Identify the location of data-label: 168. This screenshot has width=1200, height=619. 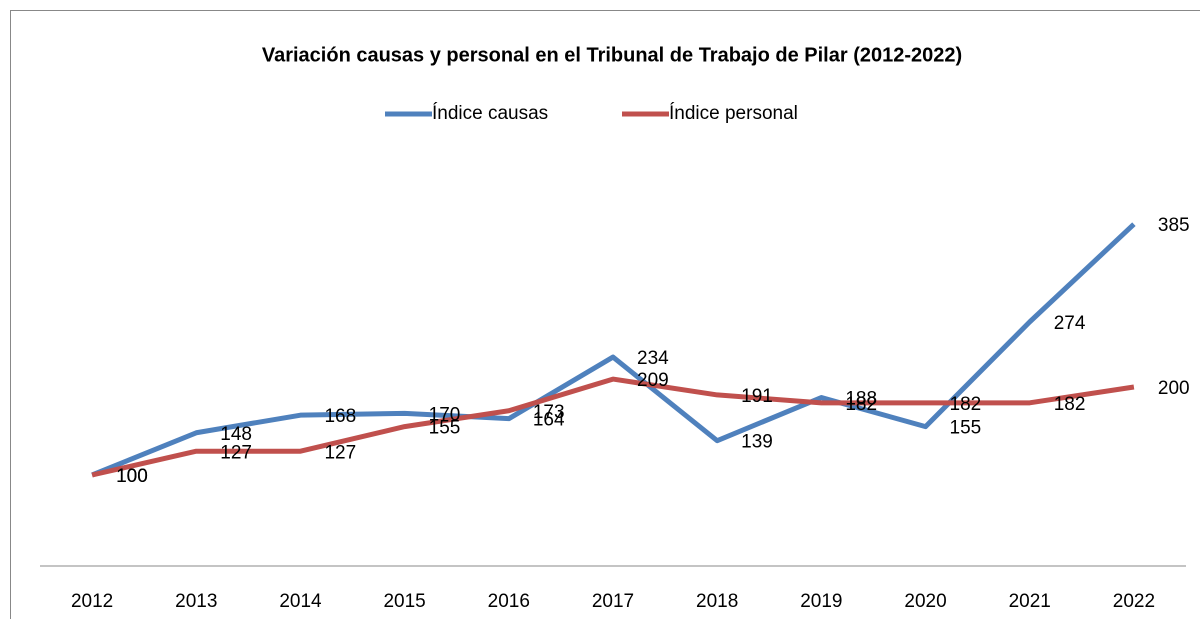
(340, 416).